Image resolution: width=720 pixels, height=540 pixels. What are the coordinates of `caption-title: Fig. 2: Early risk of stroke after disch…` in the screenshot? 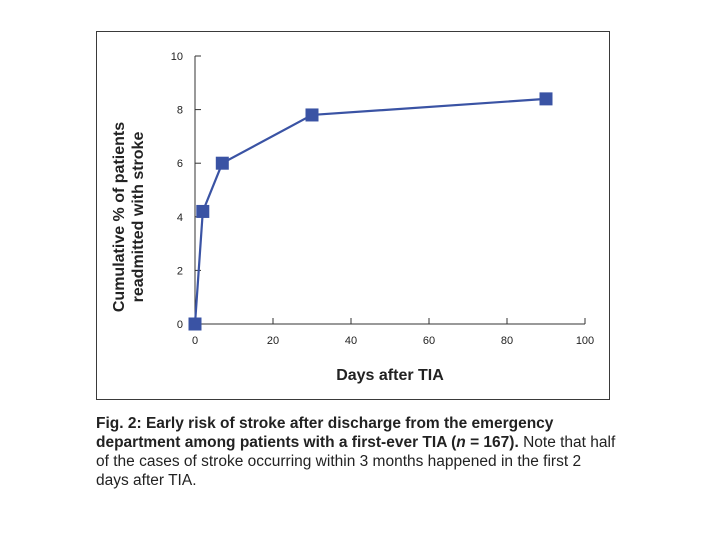 It's located at (325, 433).